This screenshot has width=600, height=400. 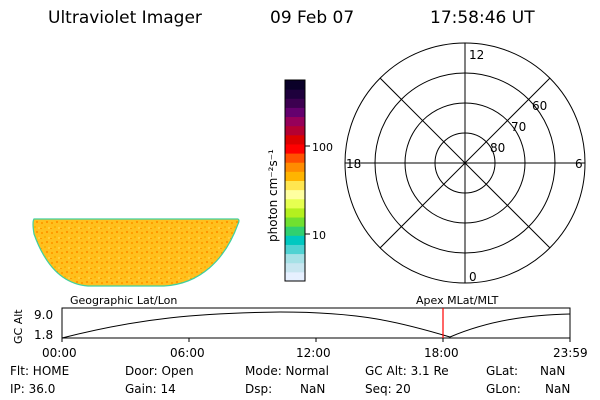 What do you see at coordinates (187, 353) in the screenshot?
I see `x-tick-label-0600: 06:00` at bounding box center [187, 353].